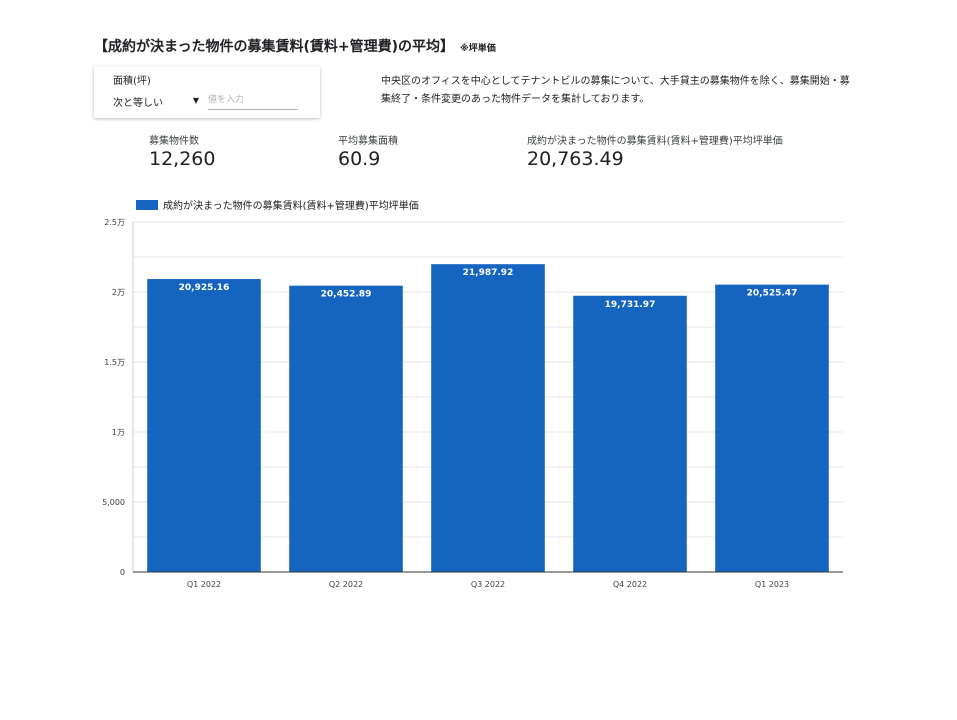 The image size is (957, 720). I want to click on page-title: 【成約が決まった物件の募集賃料(賃料+管理費)の平均】 ※坪単価, so click(295, 46).